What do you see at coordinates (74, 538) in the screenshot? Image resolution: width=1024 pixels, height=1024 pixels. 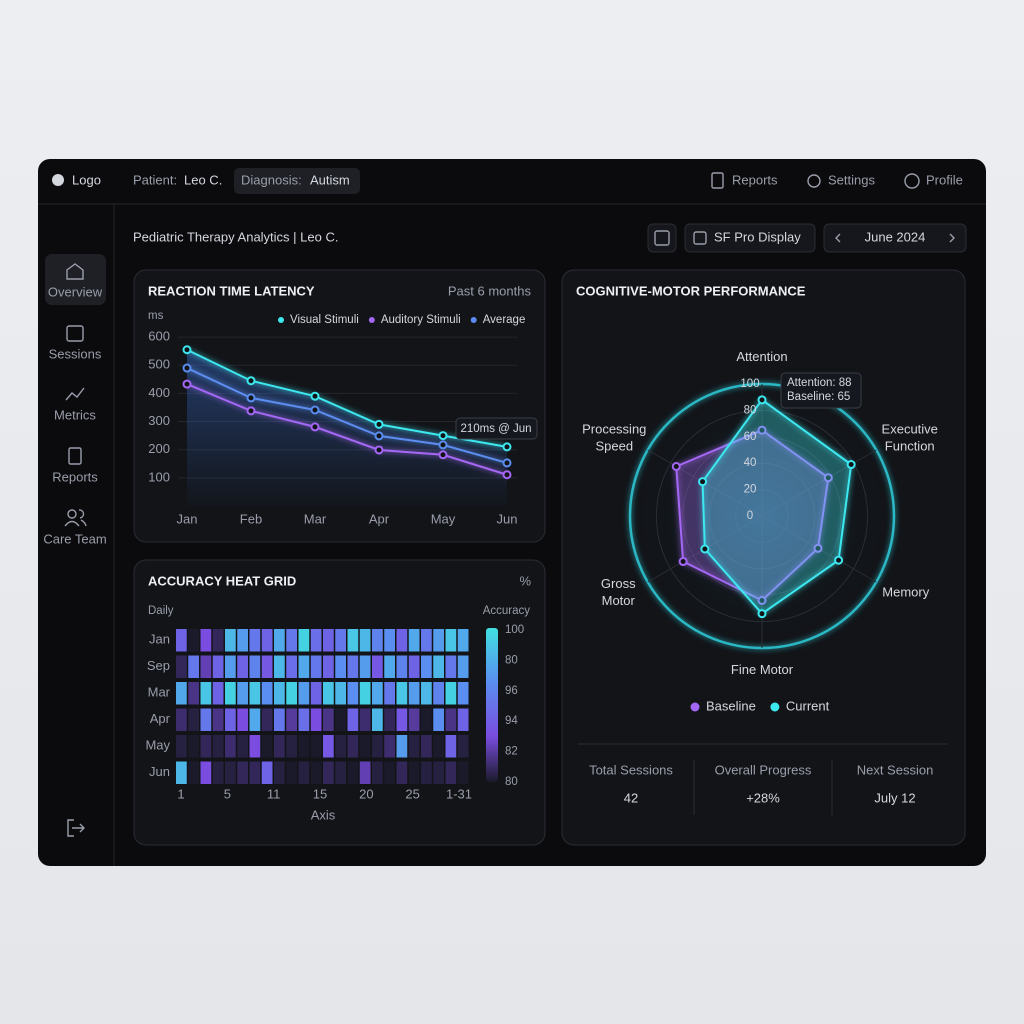 I see `sidebar-care-team: Care Team` at bounding box center [74, 538].